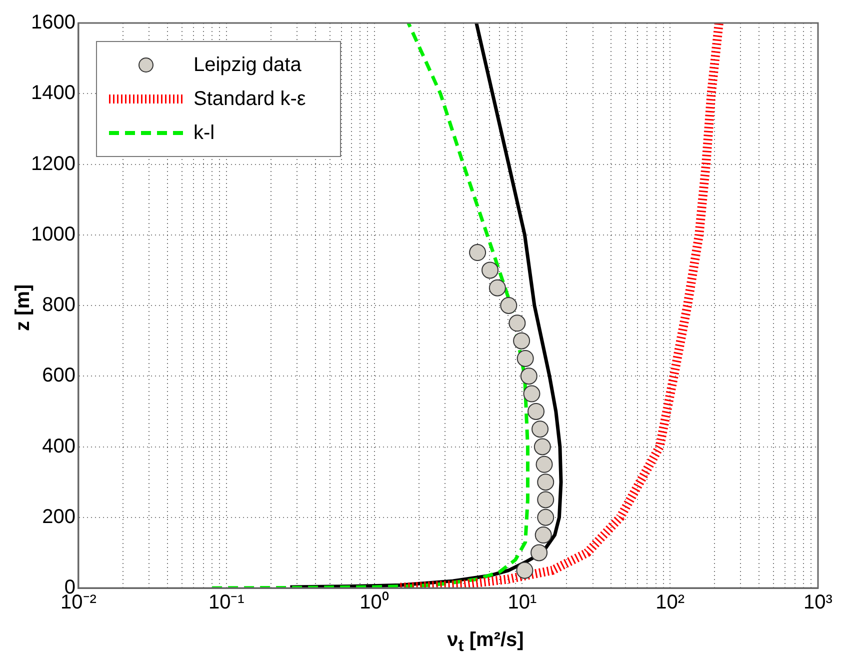 This screenshot has height=670, width=855. What do you see at coordinates (670, 603) in the screenshot?
I see `x-tick-label: 10²` at bounding box center [670, 603].